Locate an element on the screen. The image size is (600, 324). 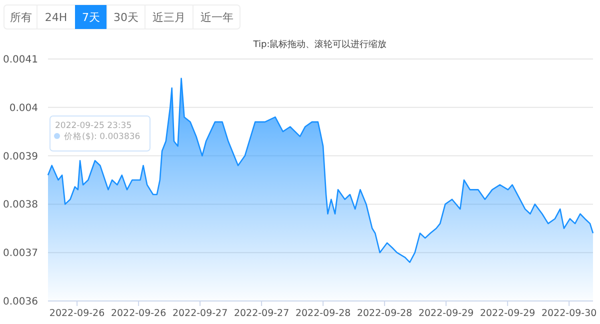
text: 近一年 is located at coordinates (217, 17).